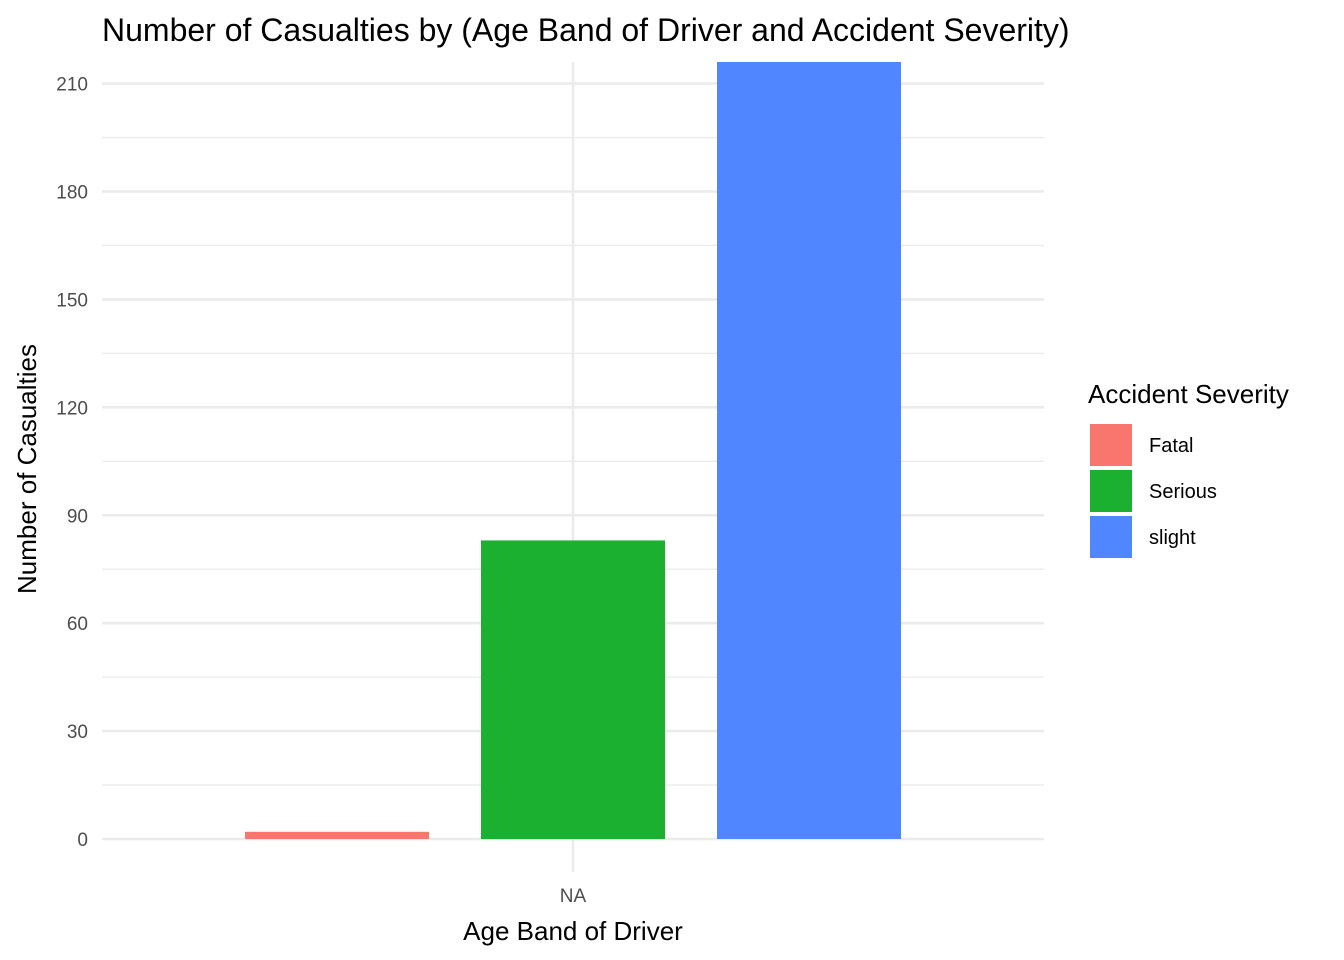 The image size is (1344, 960). I want to click on y-axis-title: Number of Casualties, so click(27, 469).